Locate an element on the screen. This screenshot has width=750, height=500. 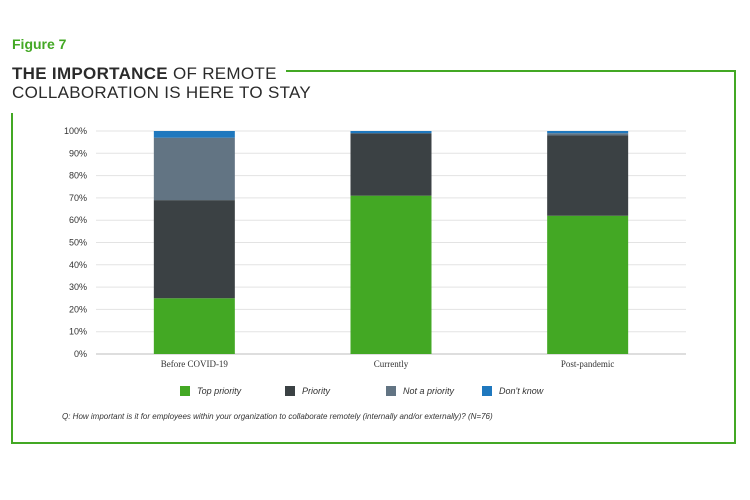
bar-before-covid-19-priority is located at coordinates (194, 249).